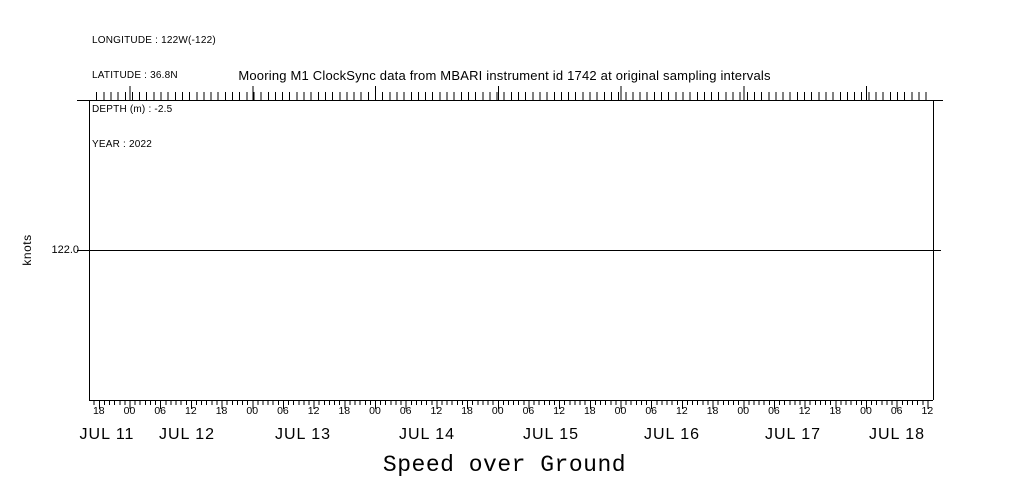 This screenshot has height=504, width=1009. I want to click on x-date-label: JUL 13, so click(303, 434).